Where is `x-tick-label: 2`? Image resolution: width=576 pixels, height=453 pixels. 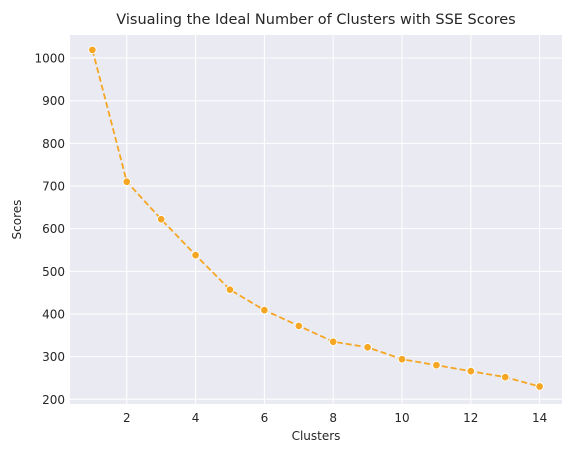 x-tick-label: 2 is located at coordinates (127, 418).